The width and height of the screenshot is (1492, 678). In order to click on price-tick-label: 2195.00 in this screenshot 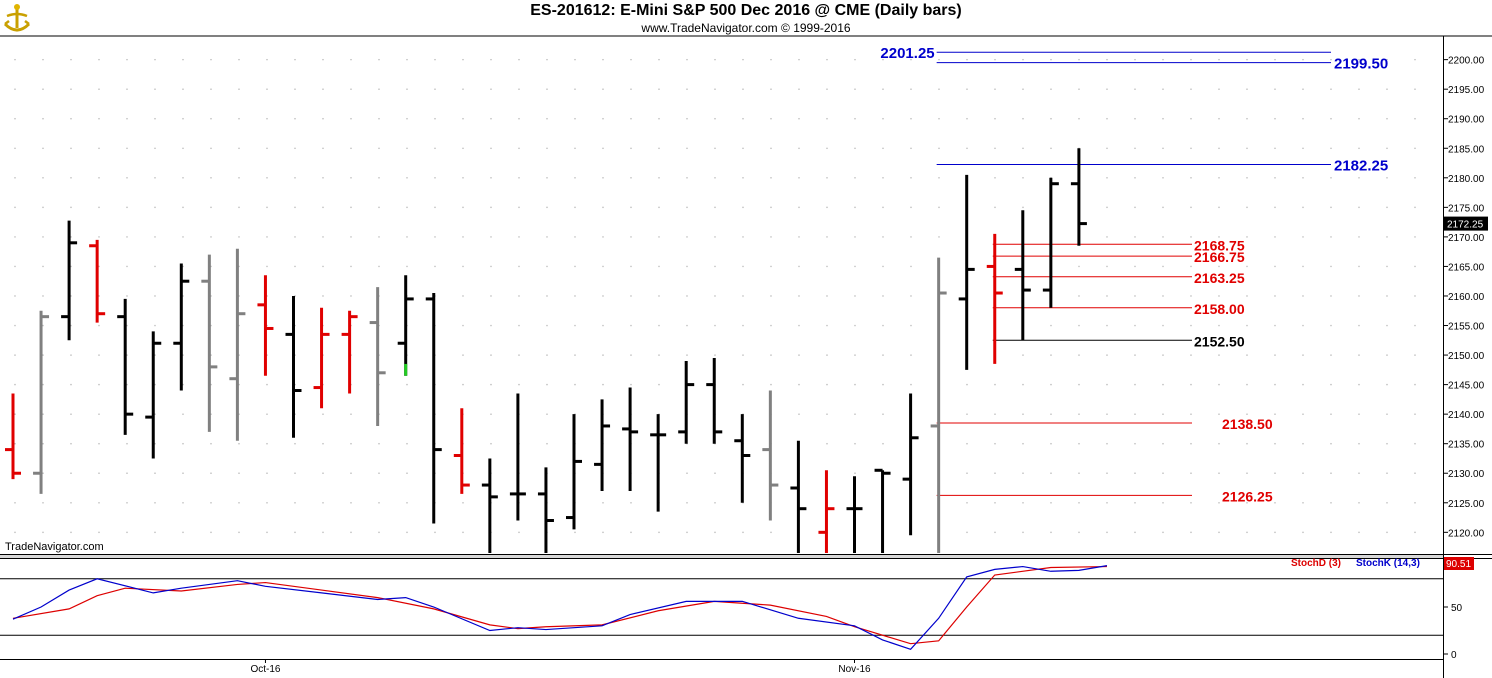, I will do `click(1466, 90)`.